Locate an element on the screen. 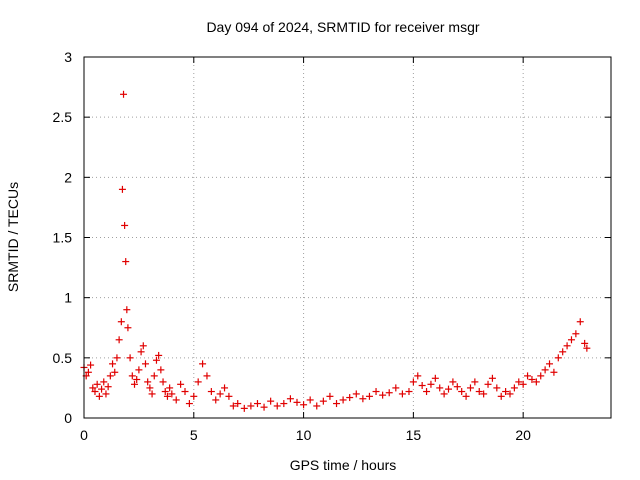  y-axis-label: SRMTID / TECUs is located at coordinates (13, 237).